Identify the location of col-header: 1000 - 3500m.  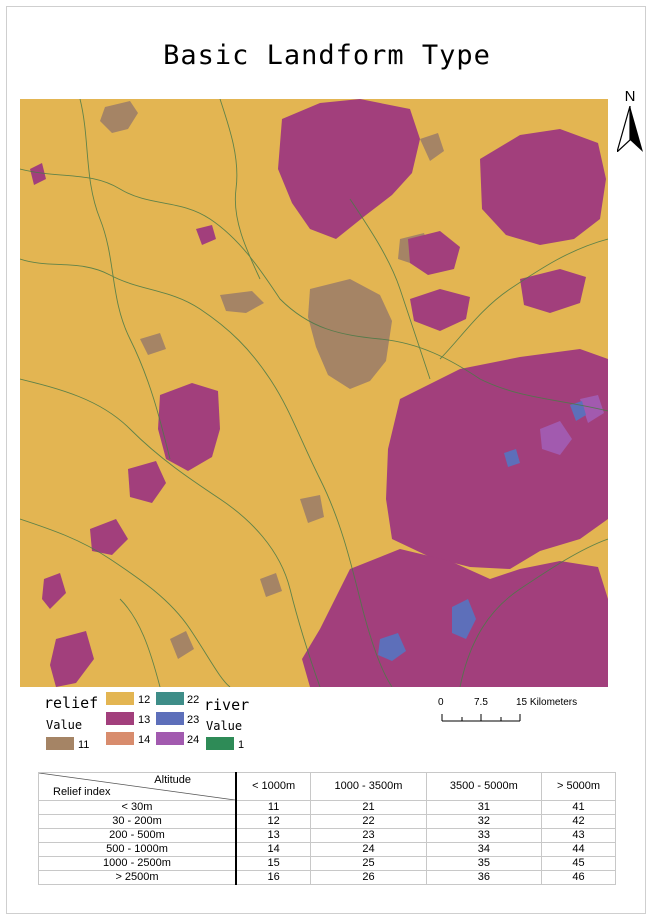
(368, 786).